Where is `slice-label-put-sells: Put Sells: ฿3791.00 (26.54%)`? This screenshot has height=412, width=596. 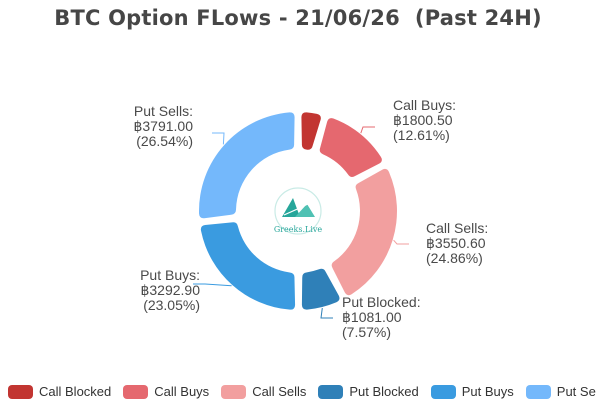
slice-label-put-sells: Put Sells: ฿3791.00 (26.54%) is located at coordinates (163, 126).